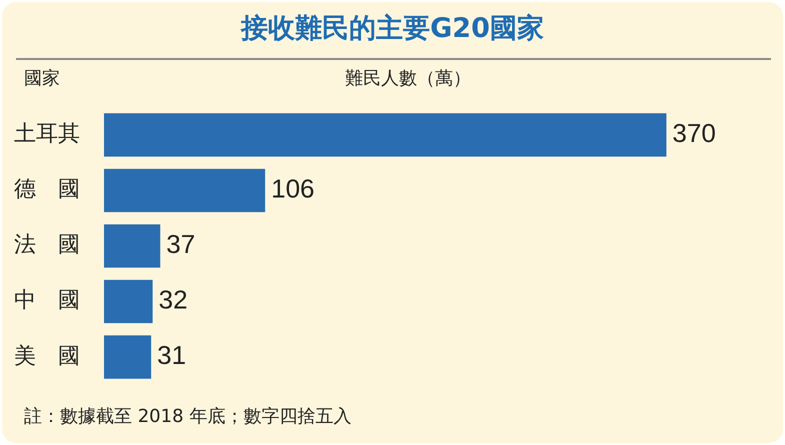  Describe the element at coordinates (188, 416) in the screenshot. I see `text: 註：數據截至 2018 年底；數字四捨五入` at that location.